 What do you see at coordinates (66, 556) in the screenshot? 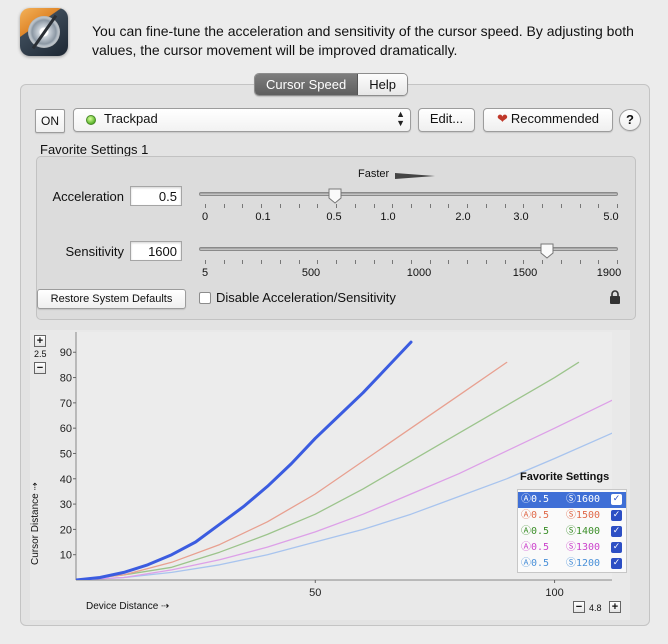
I see `y-tick-label: 10` at bounding box center [66, 556].